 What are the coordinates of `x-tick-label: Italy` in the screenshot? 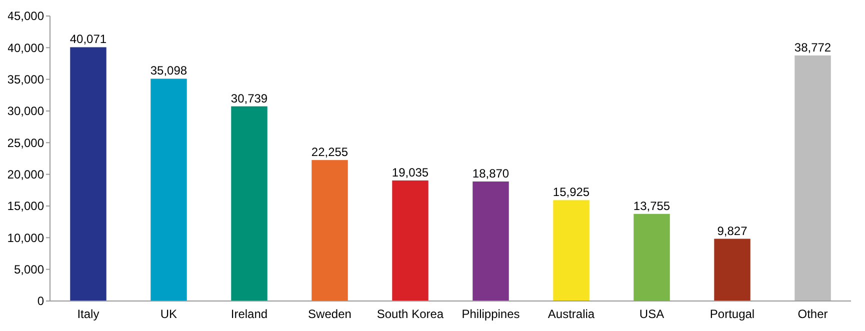 It's located at (88, 314).